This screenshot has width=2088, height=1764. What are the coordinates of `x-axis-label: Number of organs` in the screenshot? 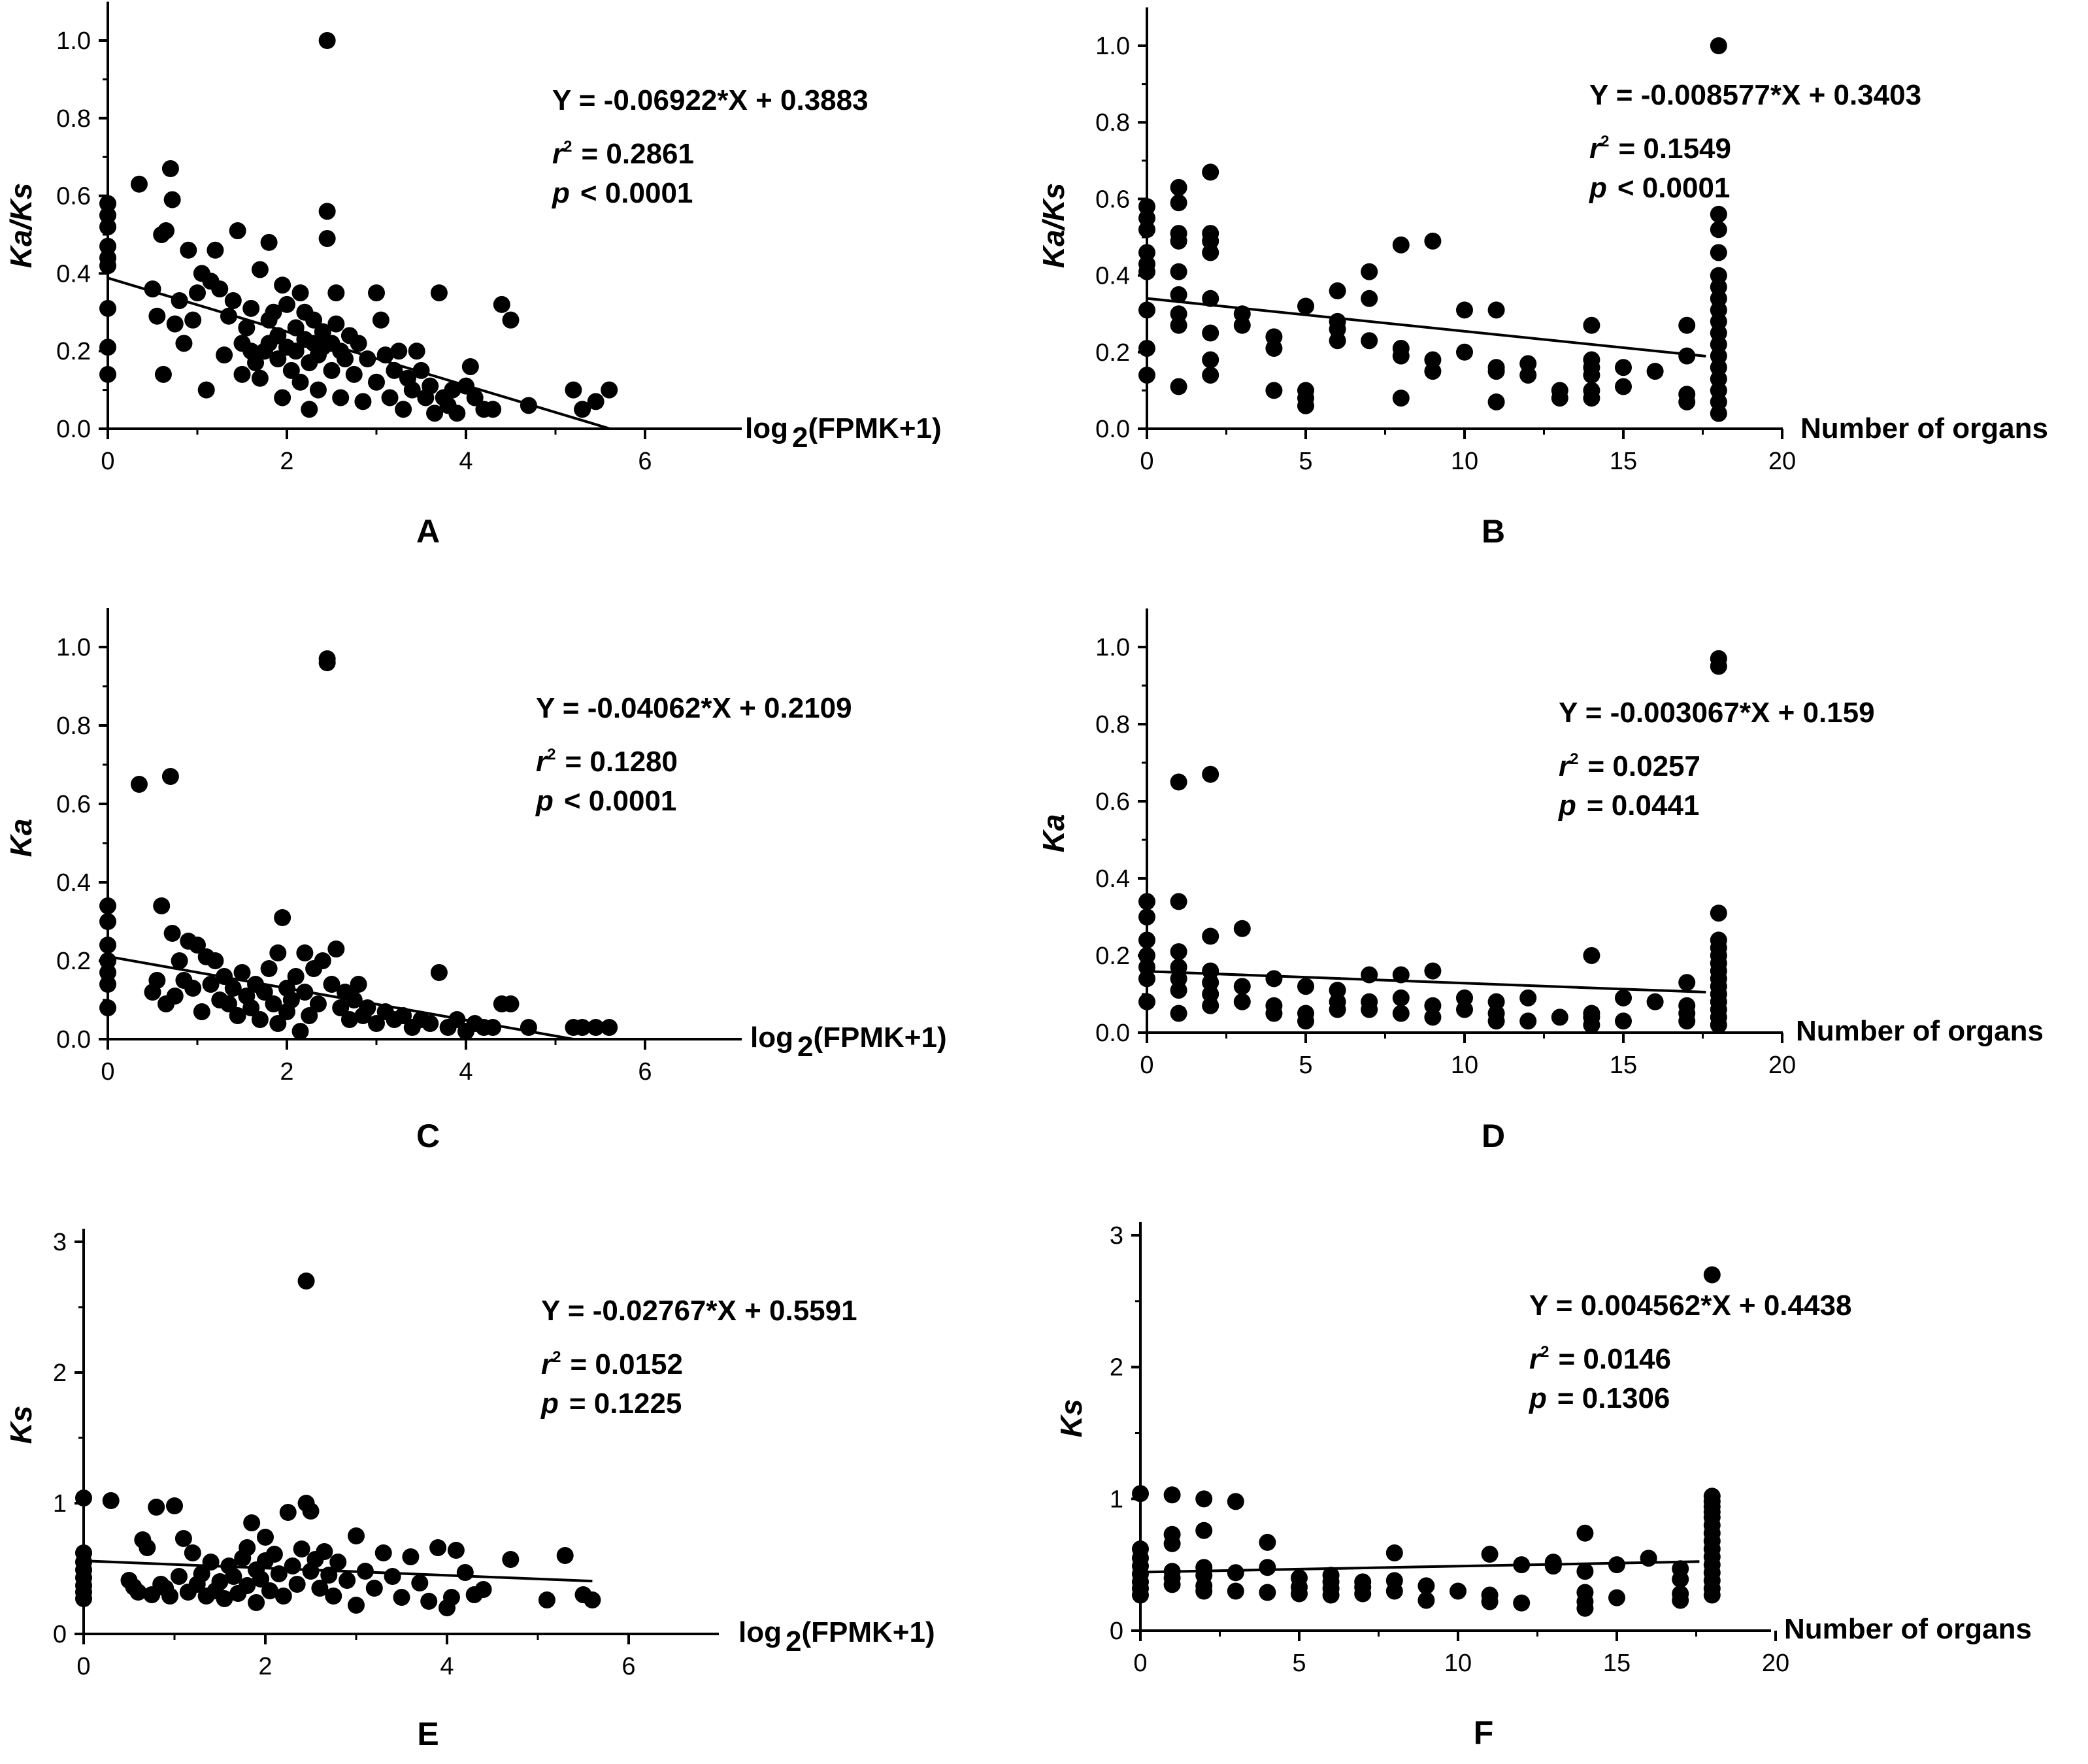 It's located at (1908, 1629).